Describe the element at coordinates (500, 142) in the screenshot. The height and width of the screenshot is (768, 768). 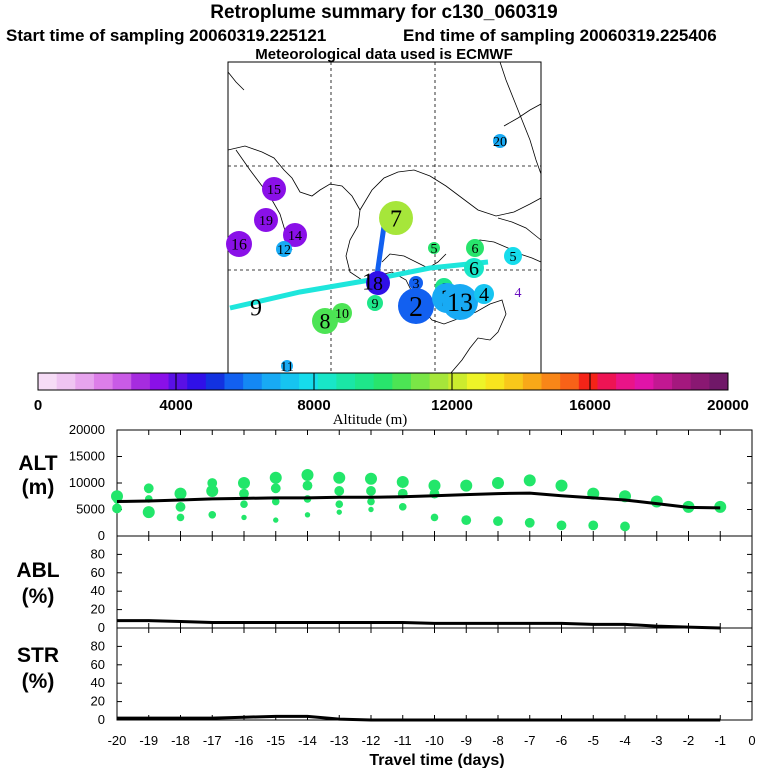
I see `map-marker-label: 20` at that location.